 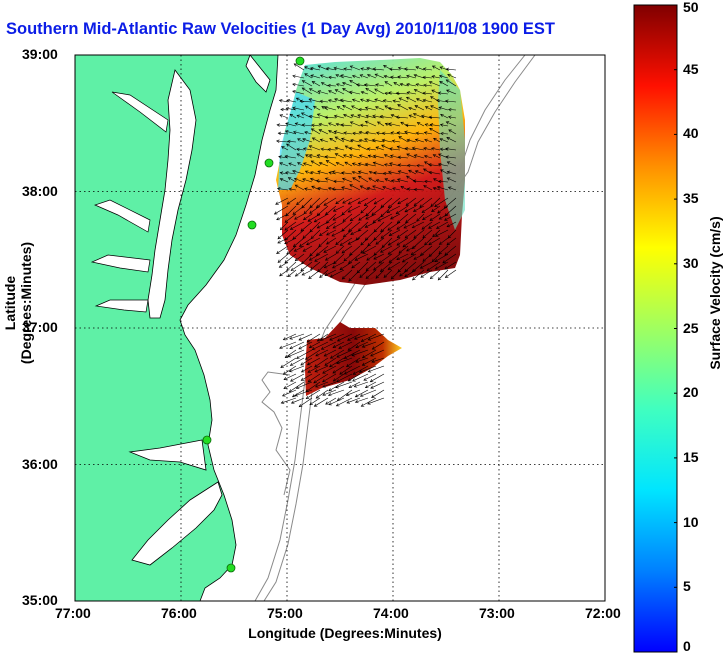 I want to click on pamlico-sound, so click(x=177, y=523).